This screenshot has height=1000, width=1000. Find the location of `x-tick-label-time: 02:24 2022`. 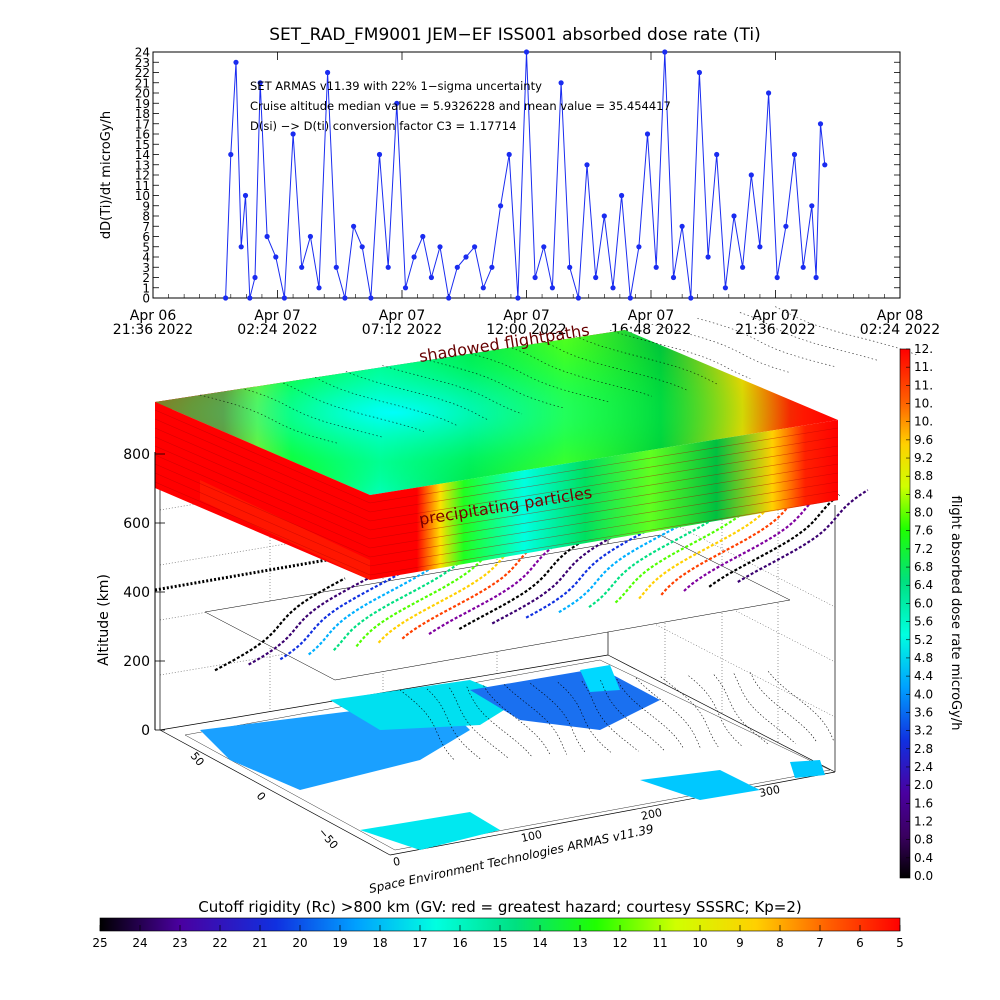

x-tick-label-time: 02:24 2022 is located at coordinates (277, 330).